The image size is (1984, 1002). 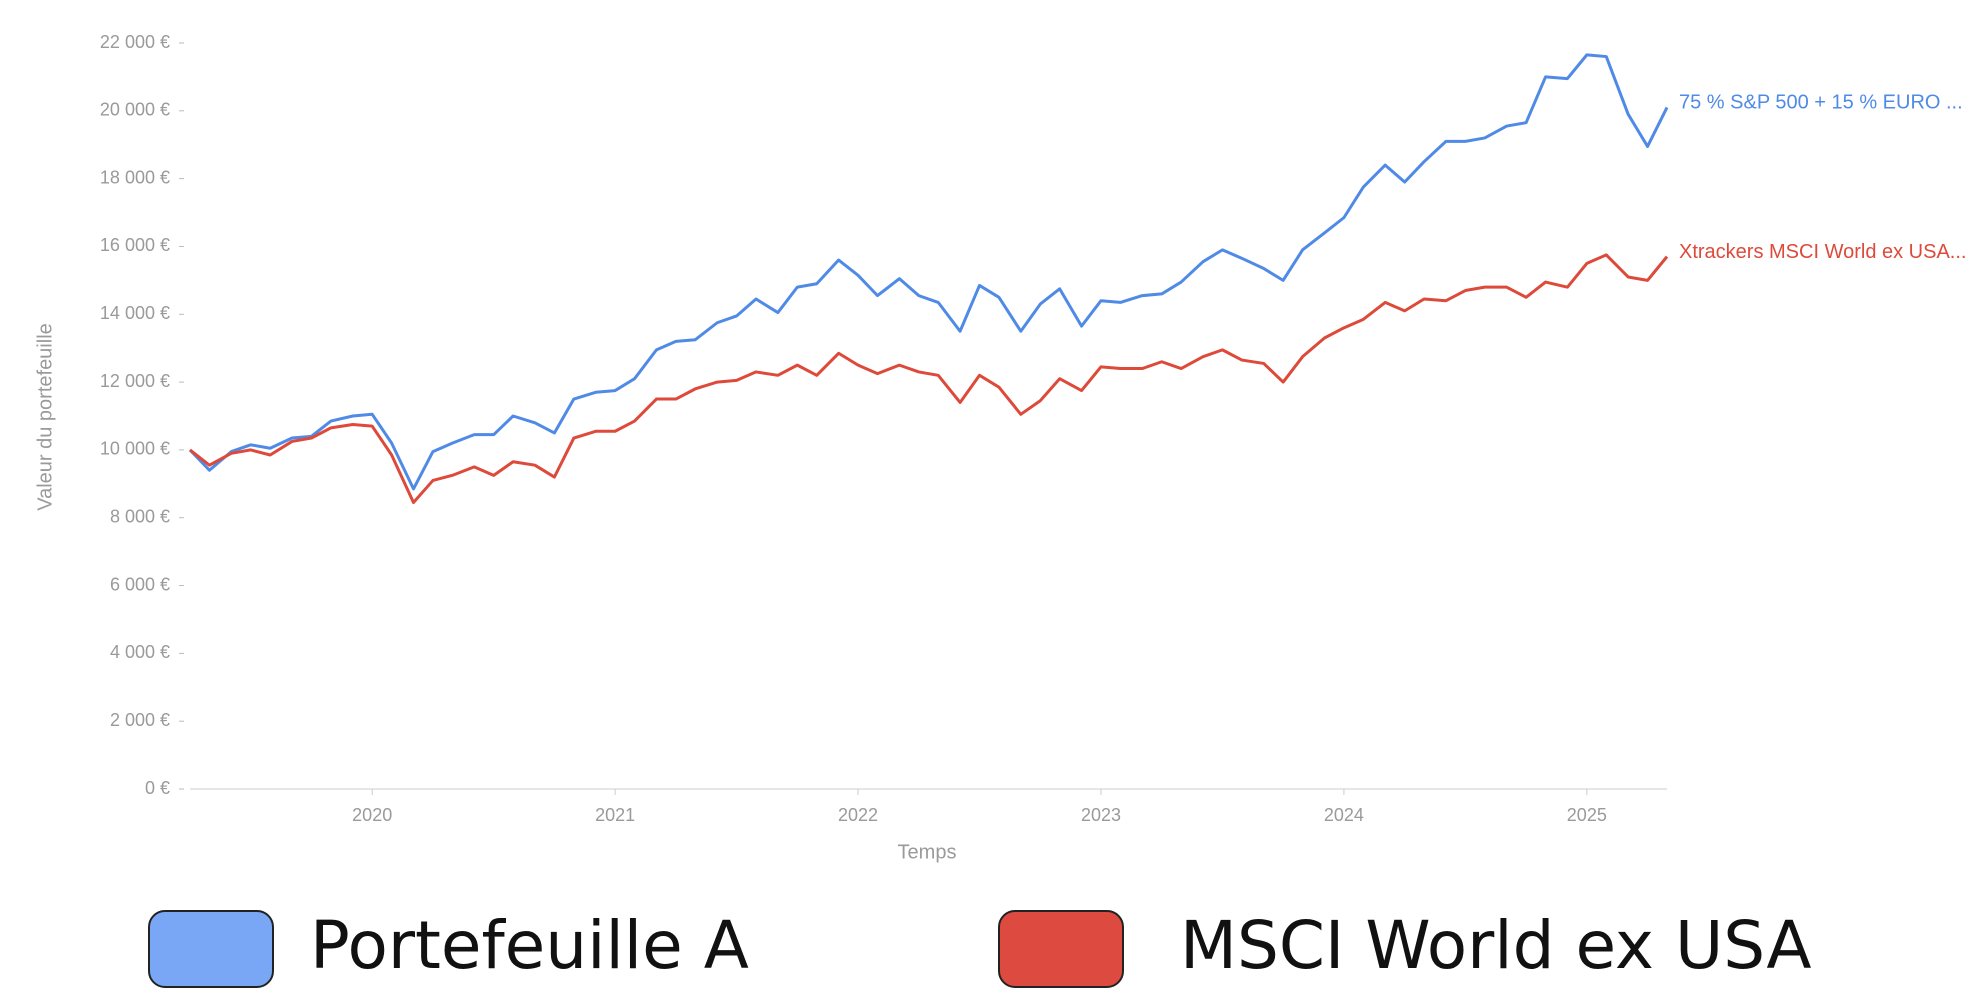 What do you see at coordinates (927, 852) in the screenshot?
I see `x-axis-title: Temps` at bounding box center [927, 852].